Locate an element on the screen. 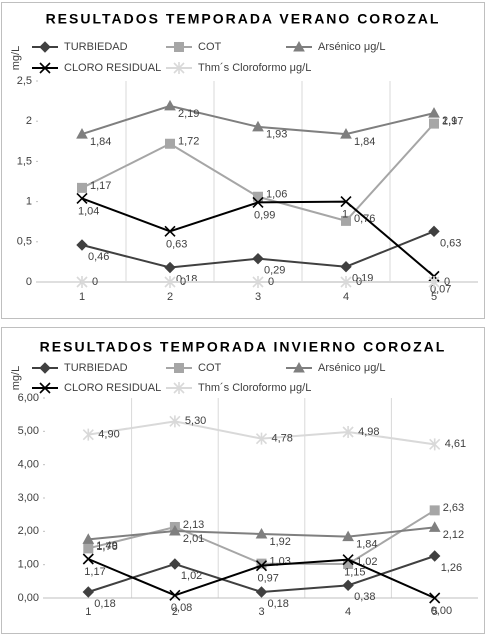 This screenshot has width=486, height=636. data-label: 0,00 is located at coordinates (441, 611).